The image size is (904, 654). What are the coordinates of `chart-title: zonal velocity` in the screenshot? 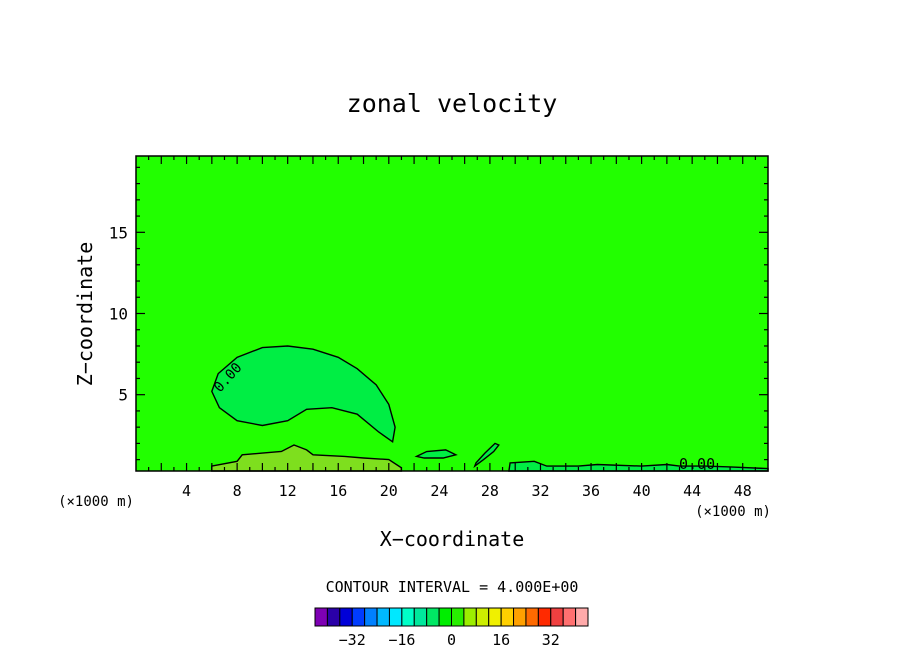 It's located at (452, 103).